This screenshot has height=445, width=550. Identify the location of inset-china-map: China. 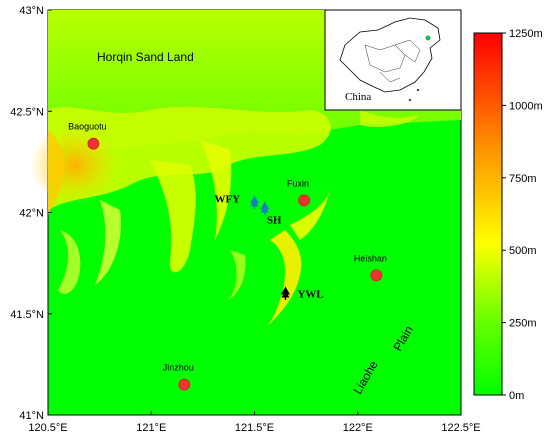
(393, 60).